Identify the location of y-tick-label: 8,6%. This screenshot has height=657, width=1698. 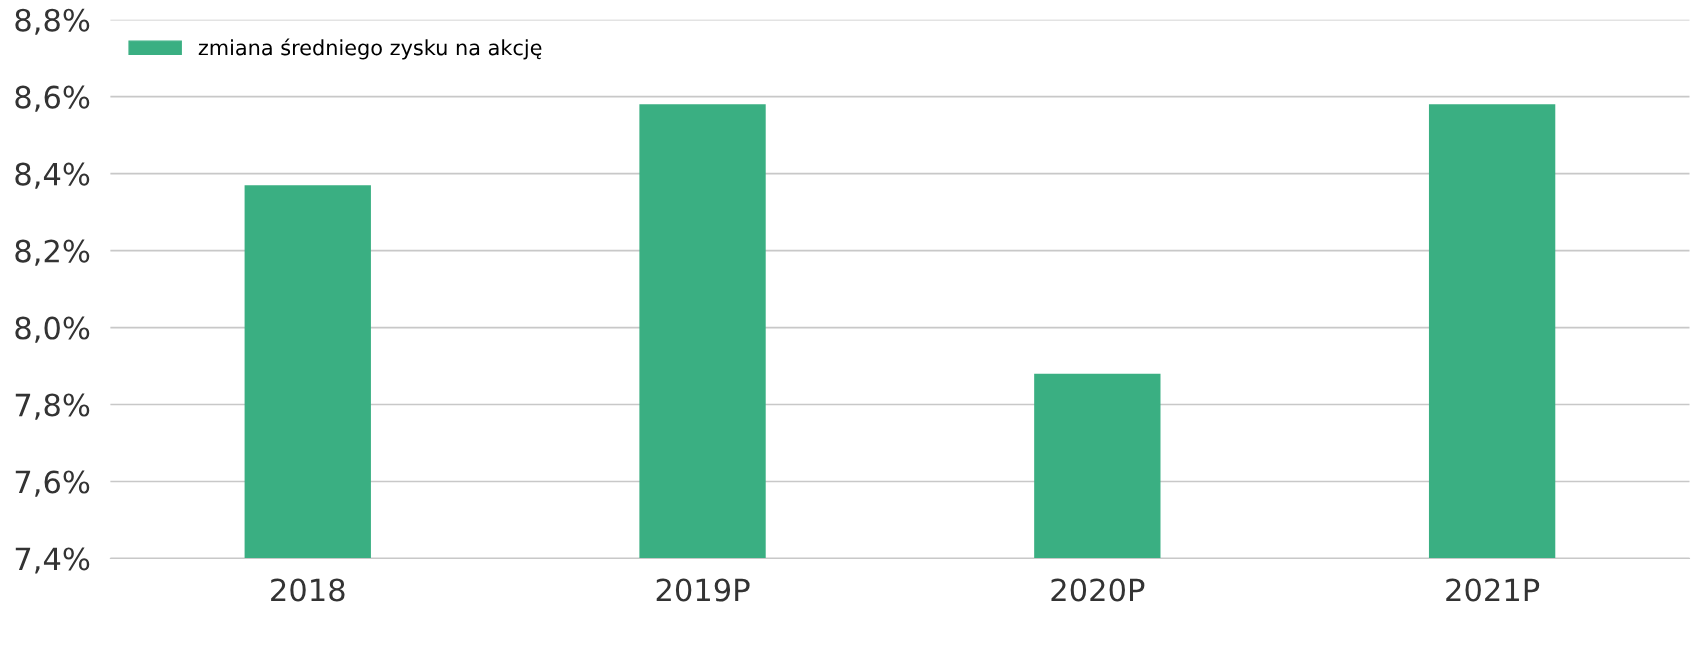
(52, 98).